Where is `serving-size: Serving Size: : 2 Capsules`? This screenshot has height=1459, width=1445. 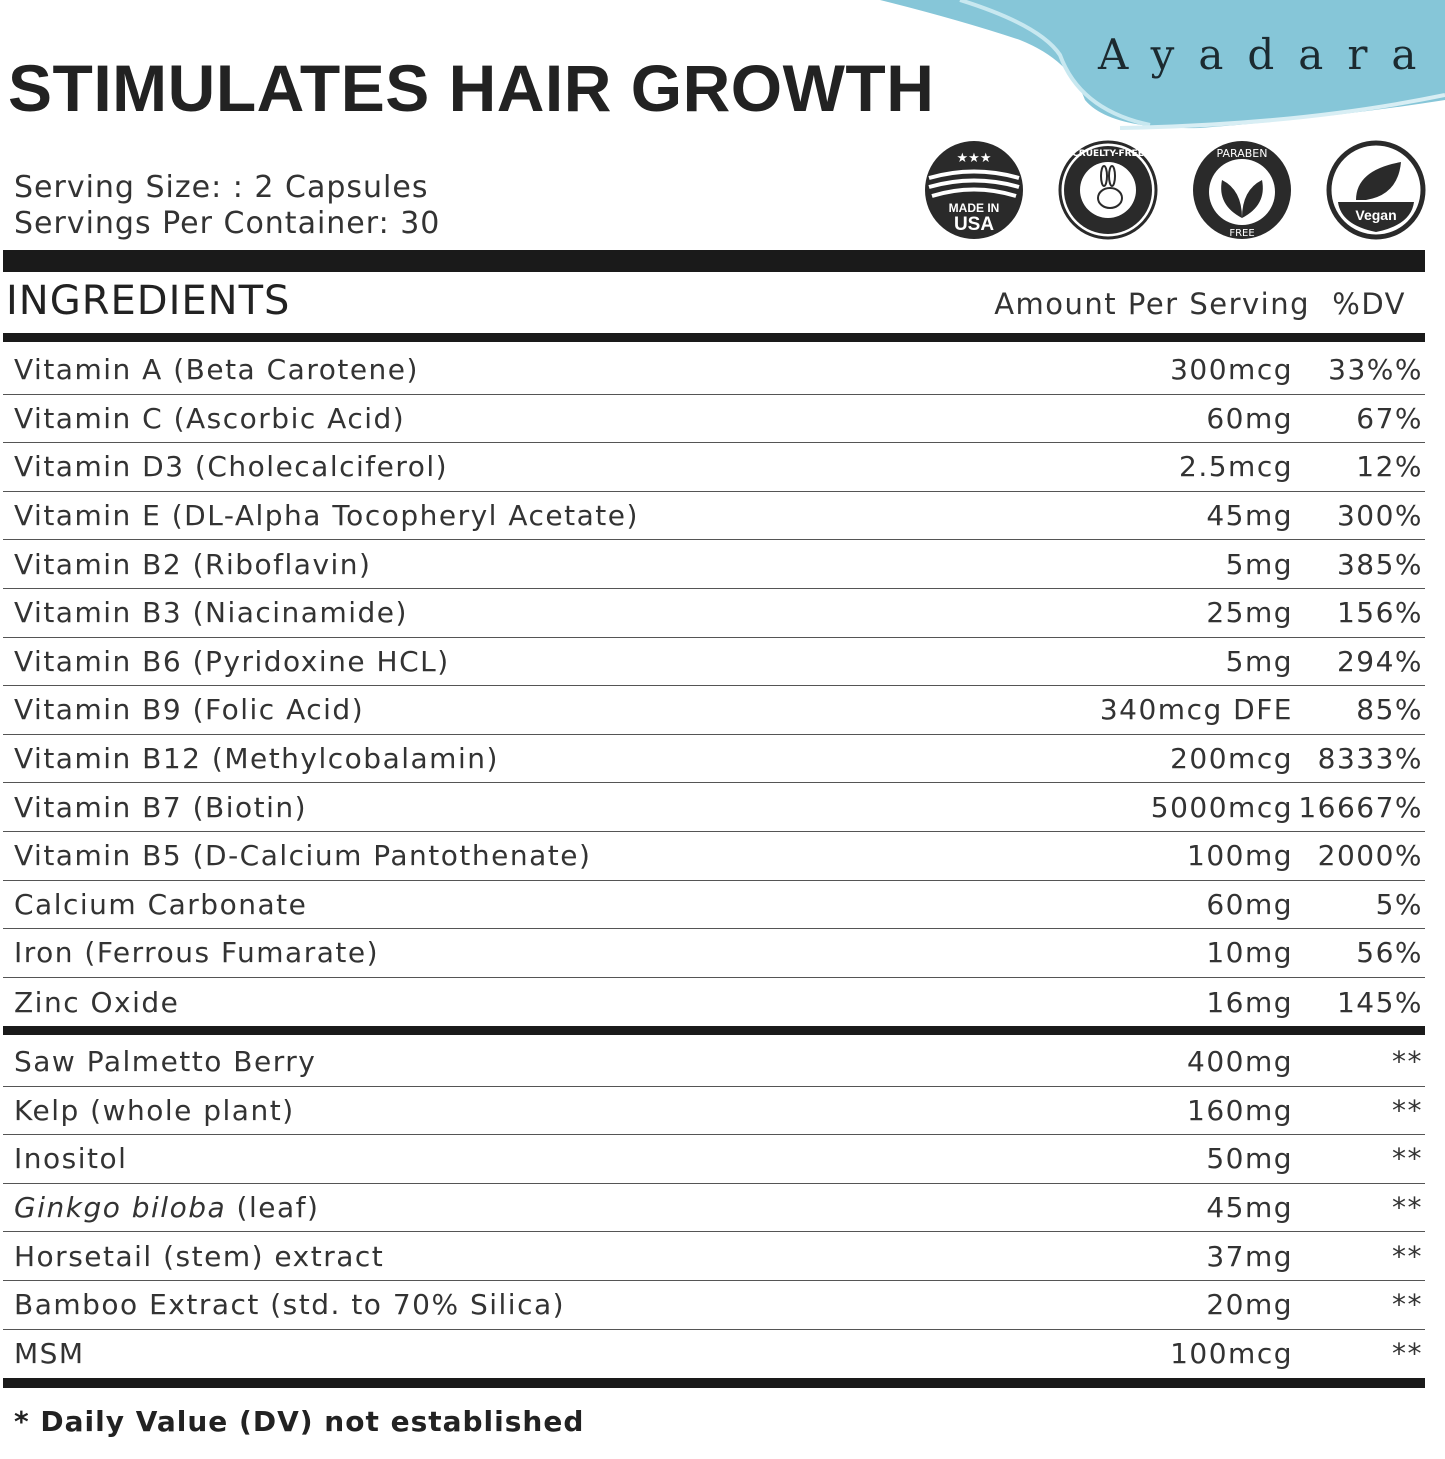
serving-size: Serving Size: : 2 Capsules is located at coordinates (221, 187).